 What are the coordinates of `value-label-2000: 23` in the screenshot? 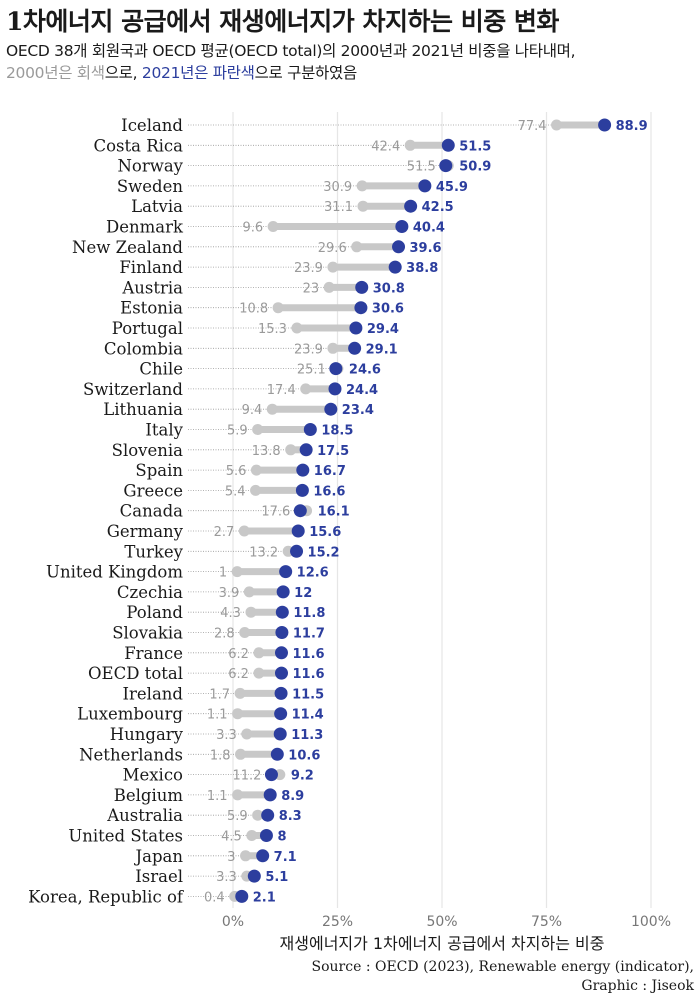 It's located at (311, 288).